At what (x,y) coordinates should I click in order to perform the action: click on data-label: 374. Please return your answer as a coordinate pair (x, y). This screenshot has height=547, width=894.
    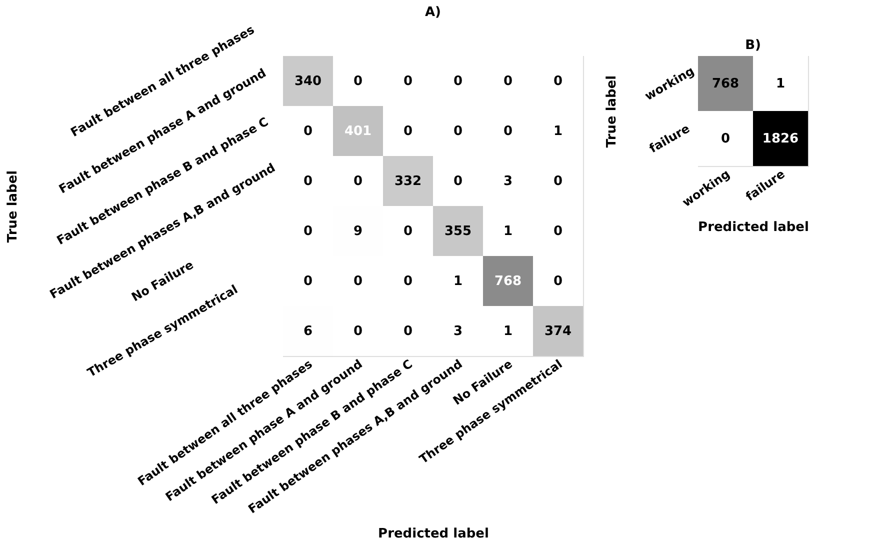
    Looking at the image, I should click on (558, 331).